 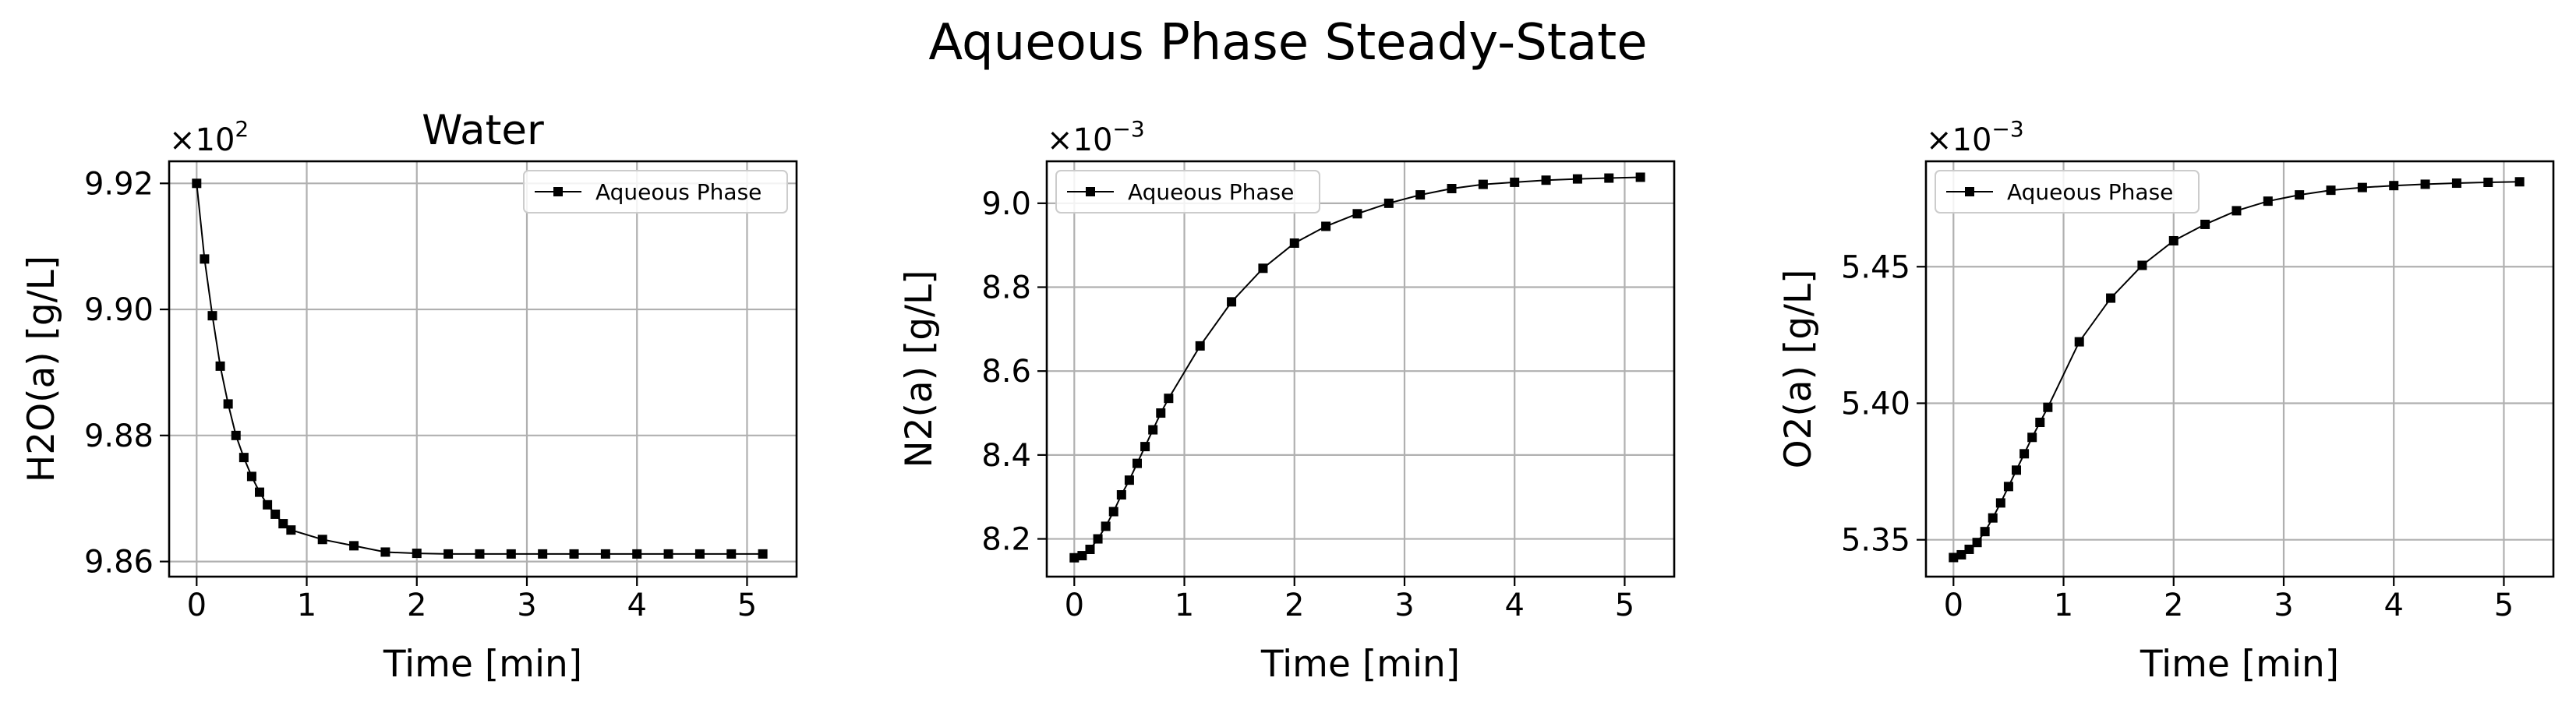 I want to click on figure-title: Aqueous Phase Steady-State, so click(x=1288, y=43).